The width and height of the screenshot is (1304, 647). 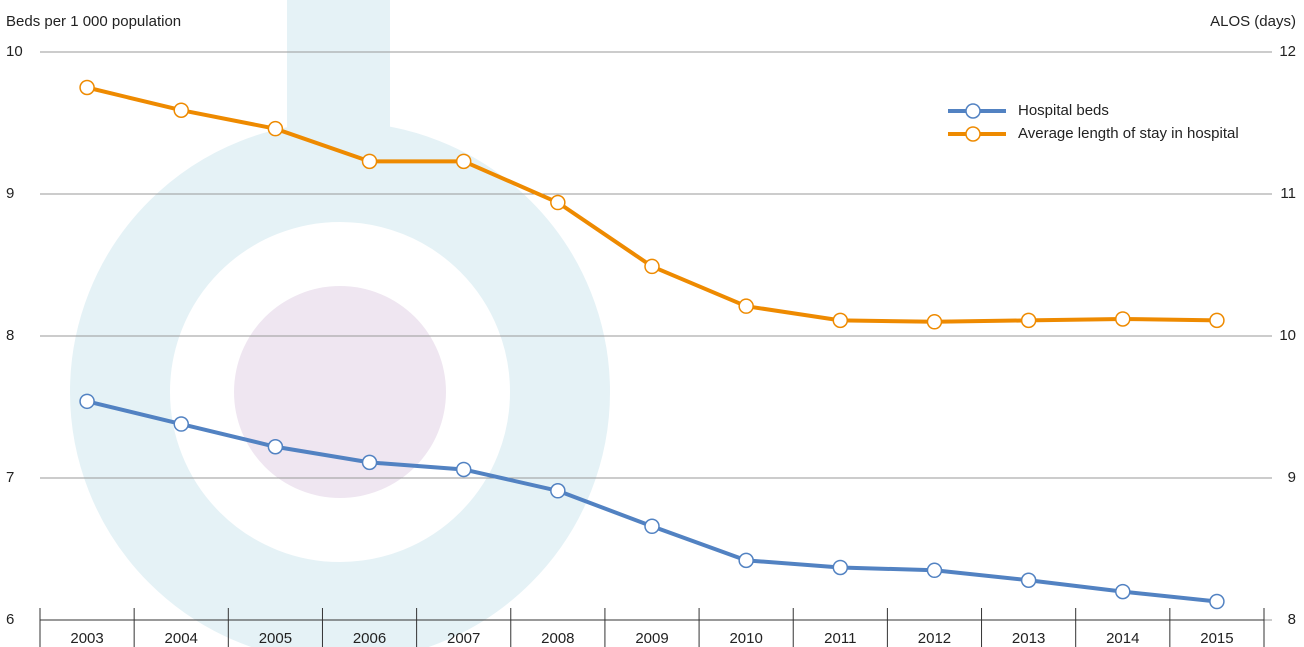 What do you see at coordinates (1128, 133) in the screenshot?
I see `legend-label: Average length of stay in hospital` at bounding box center [1128, 133].